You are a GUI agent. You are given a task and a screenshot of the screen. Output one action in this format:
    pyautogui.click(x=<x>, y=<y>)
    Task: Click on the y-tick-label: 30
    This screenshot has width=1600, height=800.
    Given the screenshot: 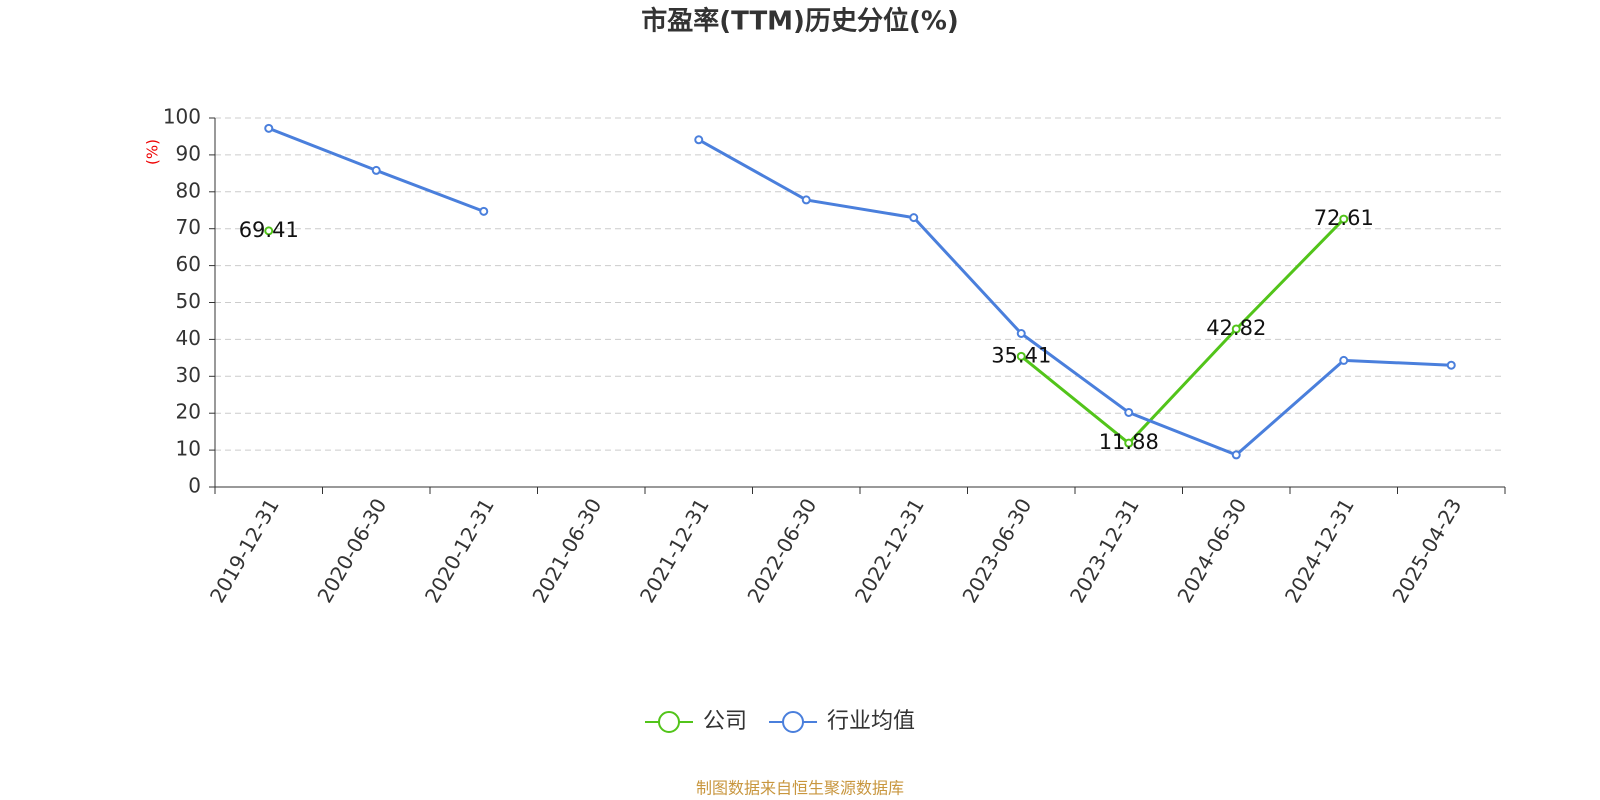 What is the action you would take?
    pyautogui.click(x=188, y=375)
    